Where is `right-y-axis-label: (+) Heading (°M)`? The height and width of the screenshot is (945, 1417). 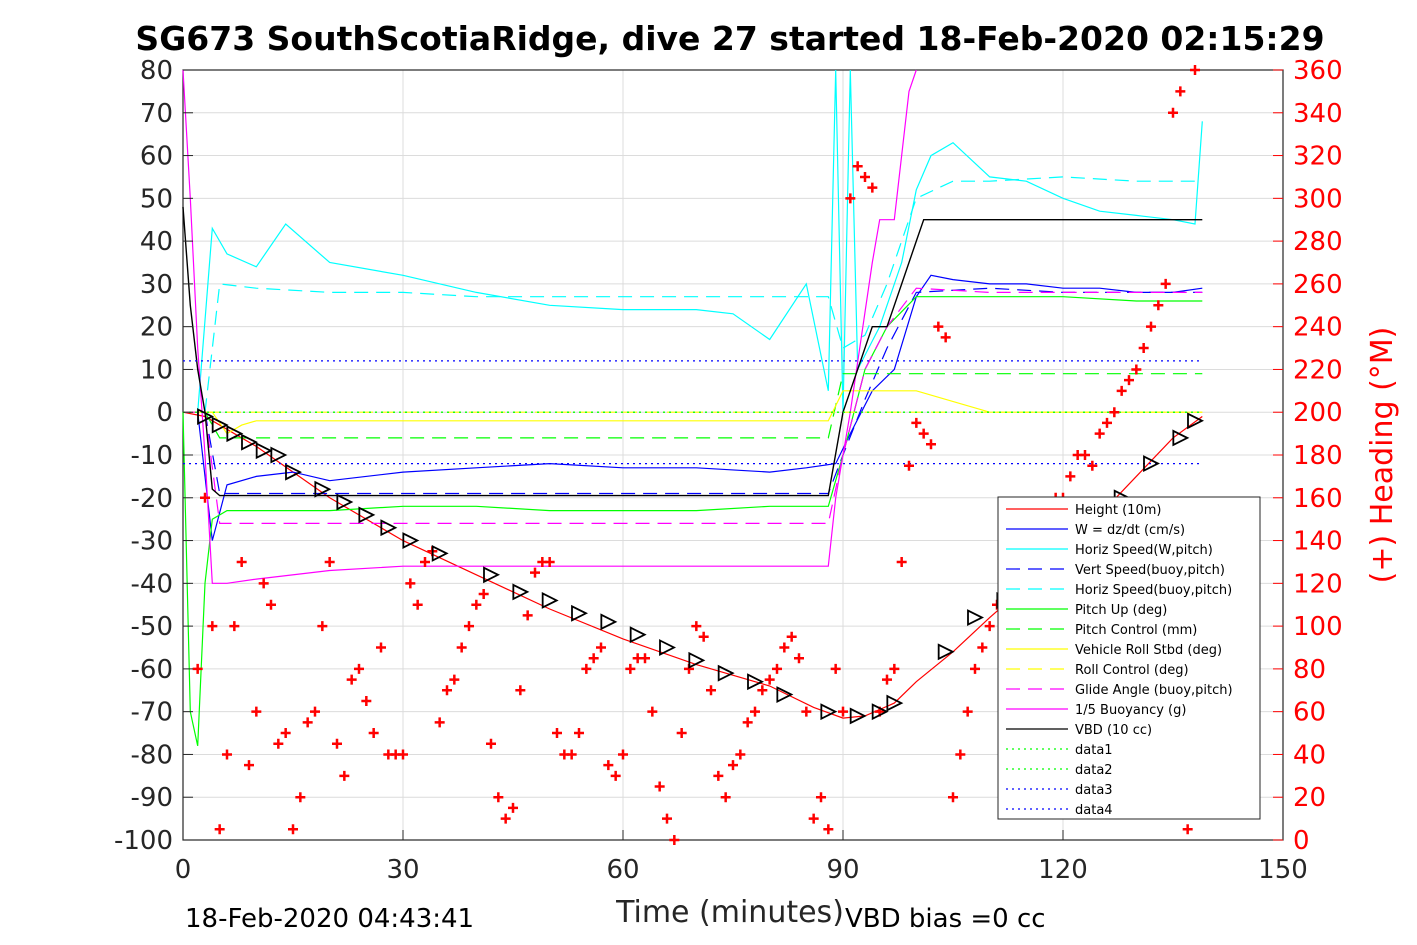
right-y-axis-label: (+) Heading (°M) is located at coordinates (1382, 455).